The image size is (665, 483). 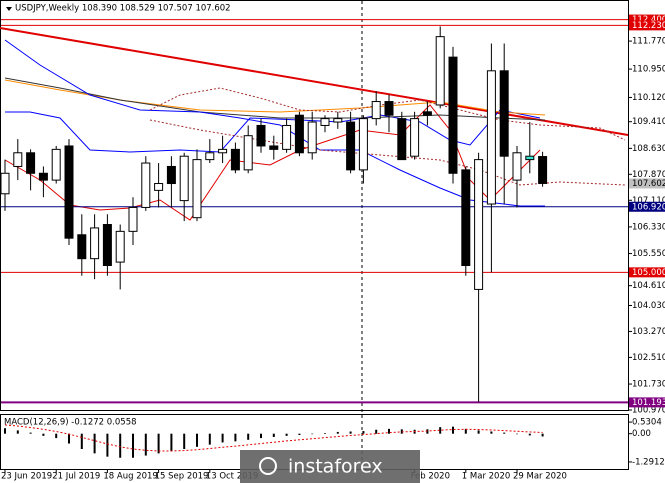 I want to click on x-tick-label: 13 Oct 2019, so click(x=232, y=477).